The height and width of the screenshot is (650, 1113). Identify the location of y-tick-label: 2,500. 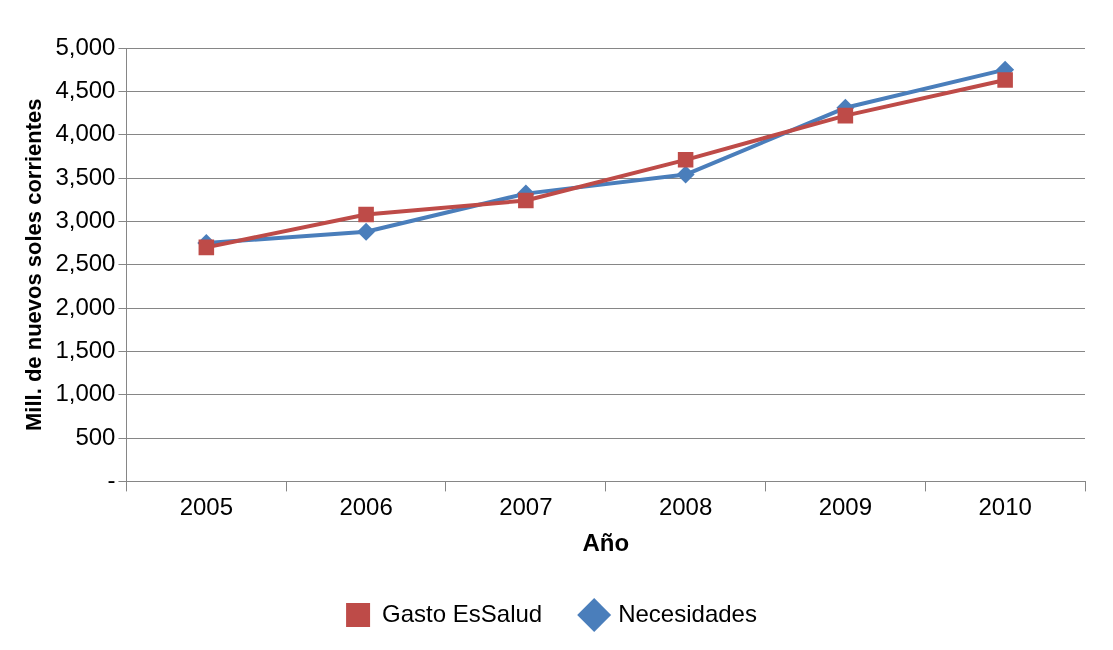
(85, 263).